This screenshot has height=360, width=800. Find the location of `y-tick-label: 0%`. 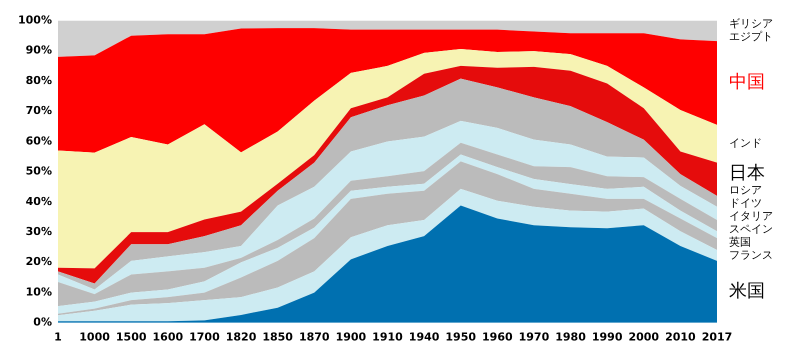

y-tick-label: 0% is located at coordinates (42, 322).